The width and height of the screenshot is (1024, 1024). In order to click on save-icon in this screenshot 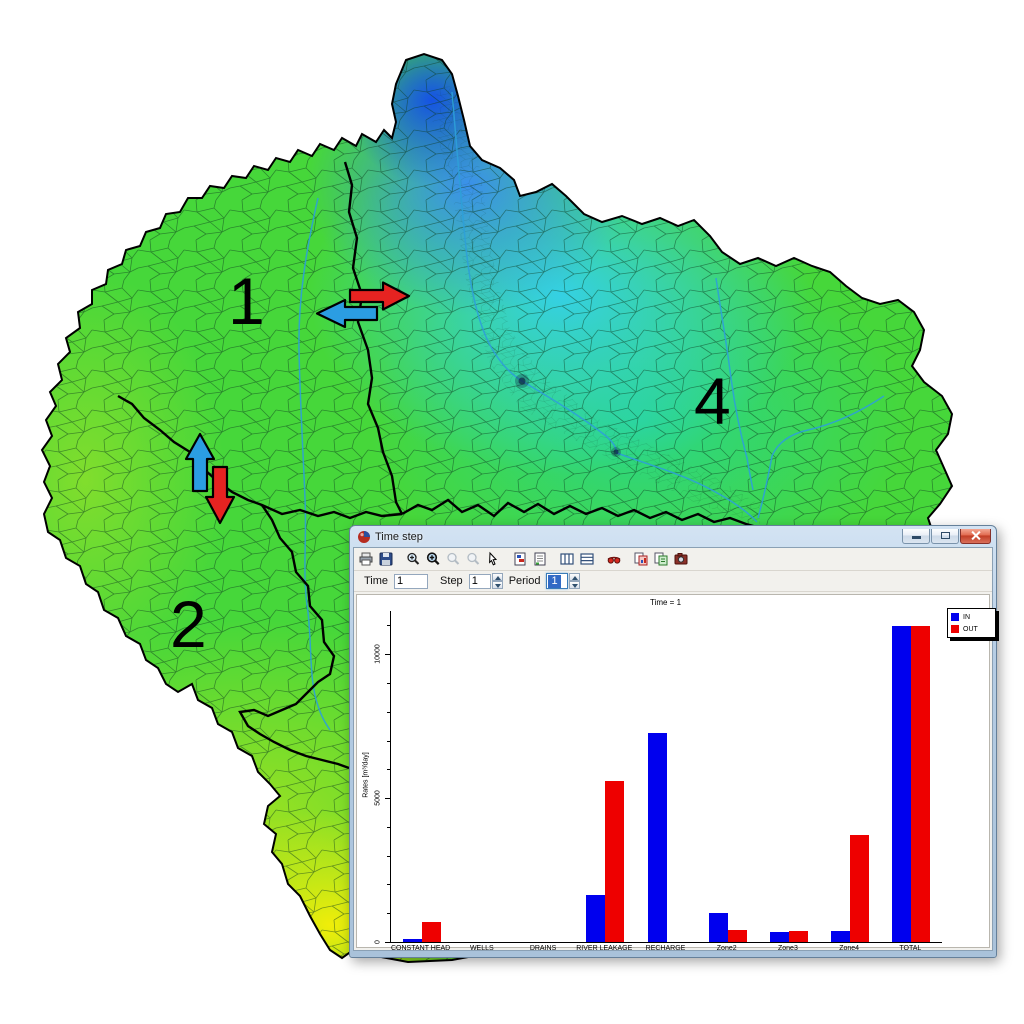, I will do `click(386, 559)`.